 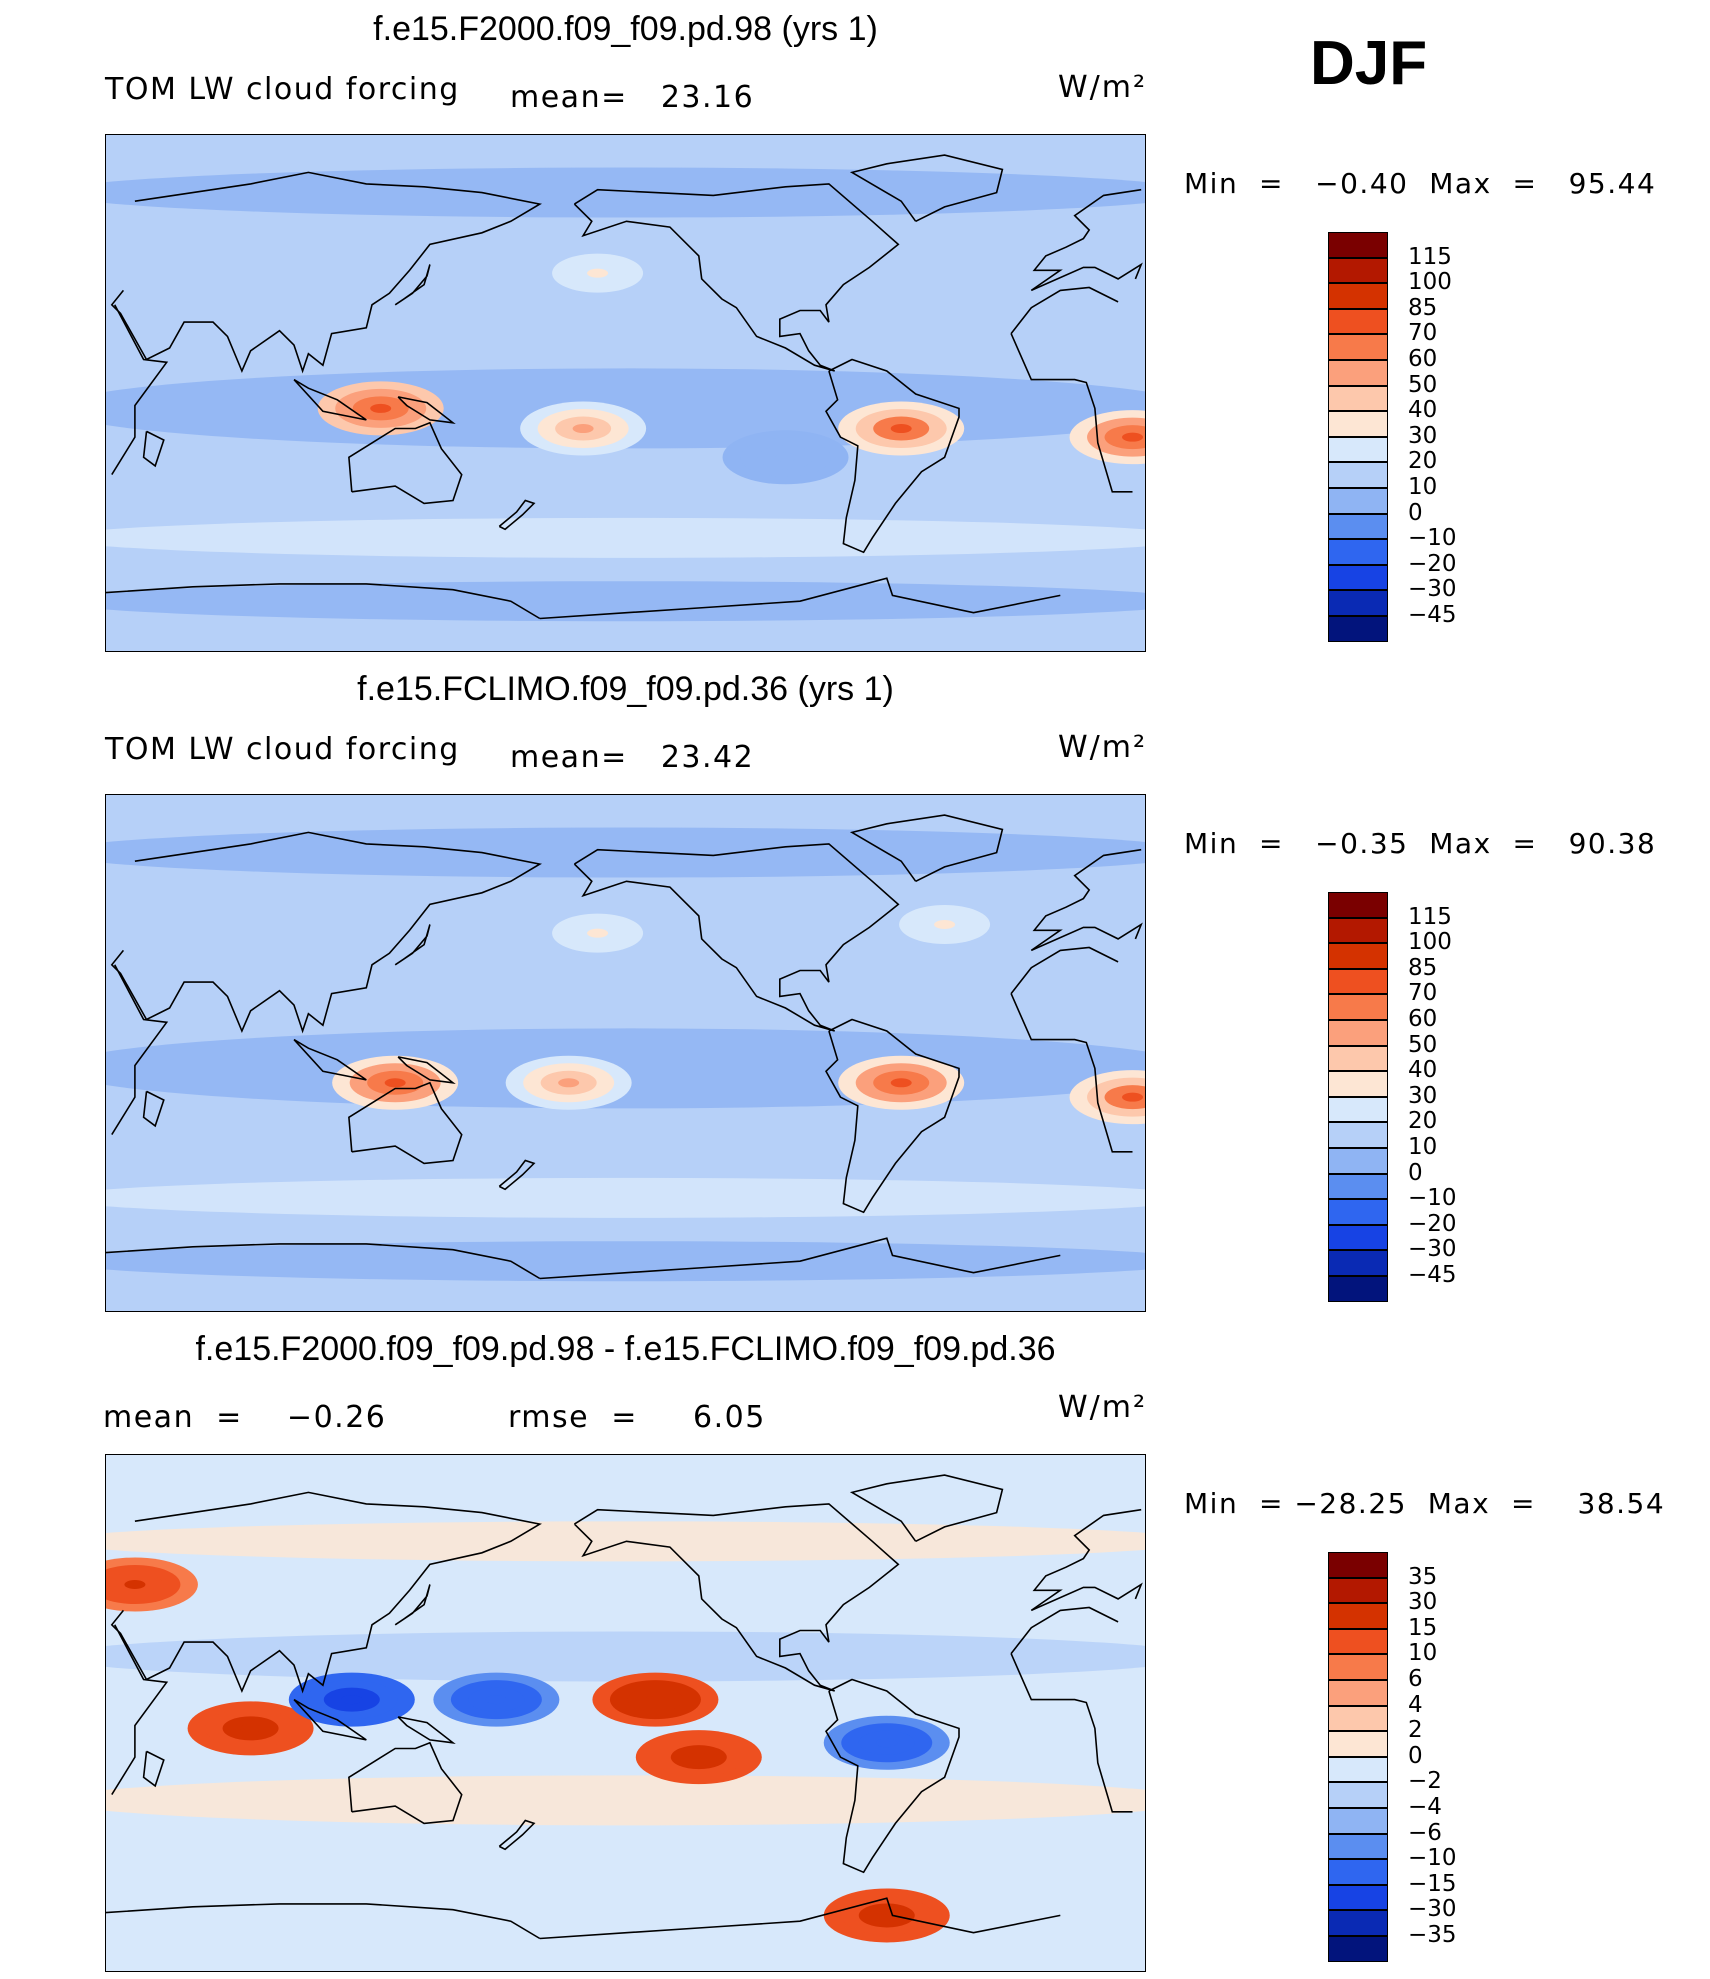 What do you see at coordinates (1415, 1679) in the screenshot?
I see `colorbar-label: 6` at bounding box center [1415, 1679].